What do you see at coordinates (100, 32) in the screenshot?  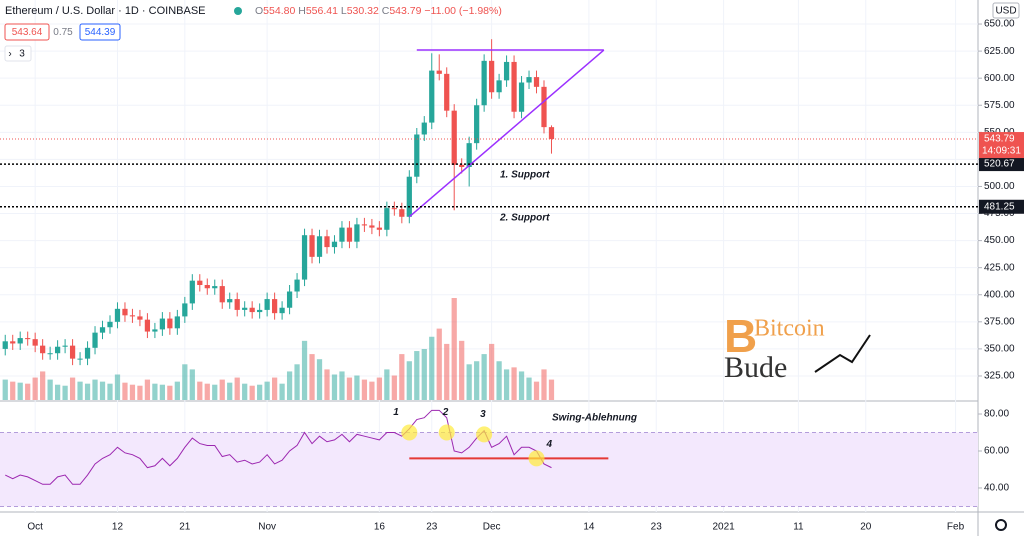 I see `ask-box` at bounding box center [100, 32].